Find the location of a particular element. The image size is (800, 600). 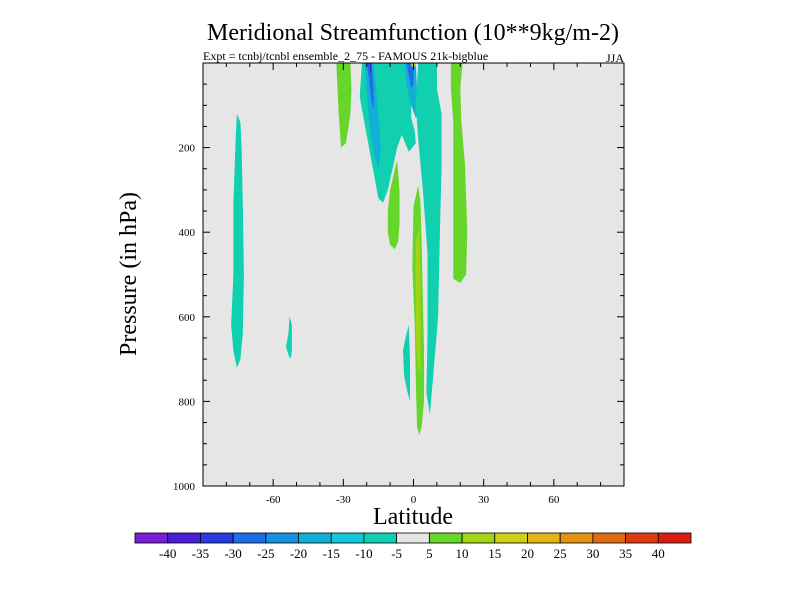

colorbar-label: 20 is located at coordinates (527, 553).